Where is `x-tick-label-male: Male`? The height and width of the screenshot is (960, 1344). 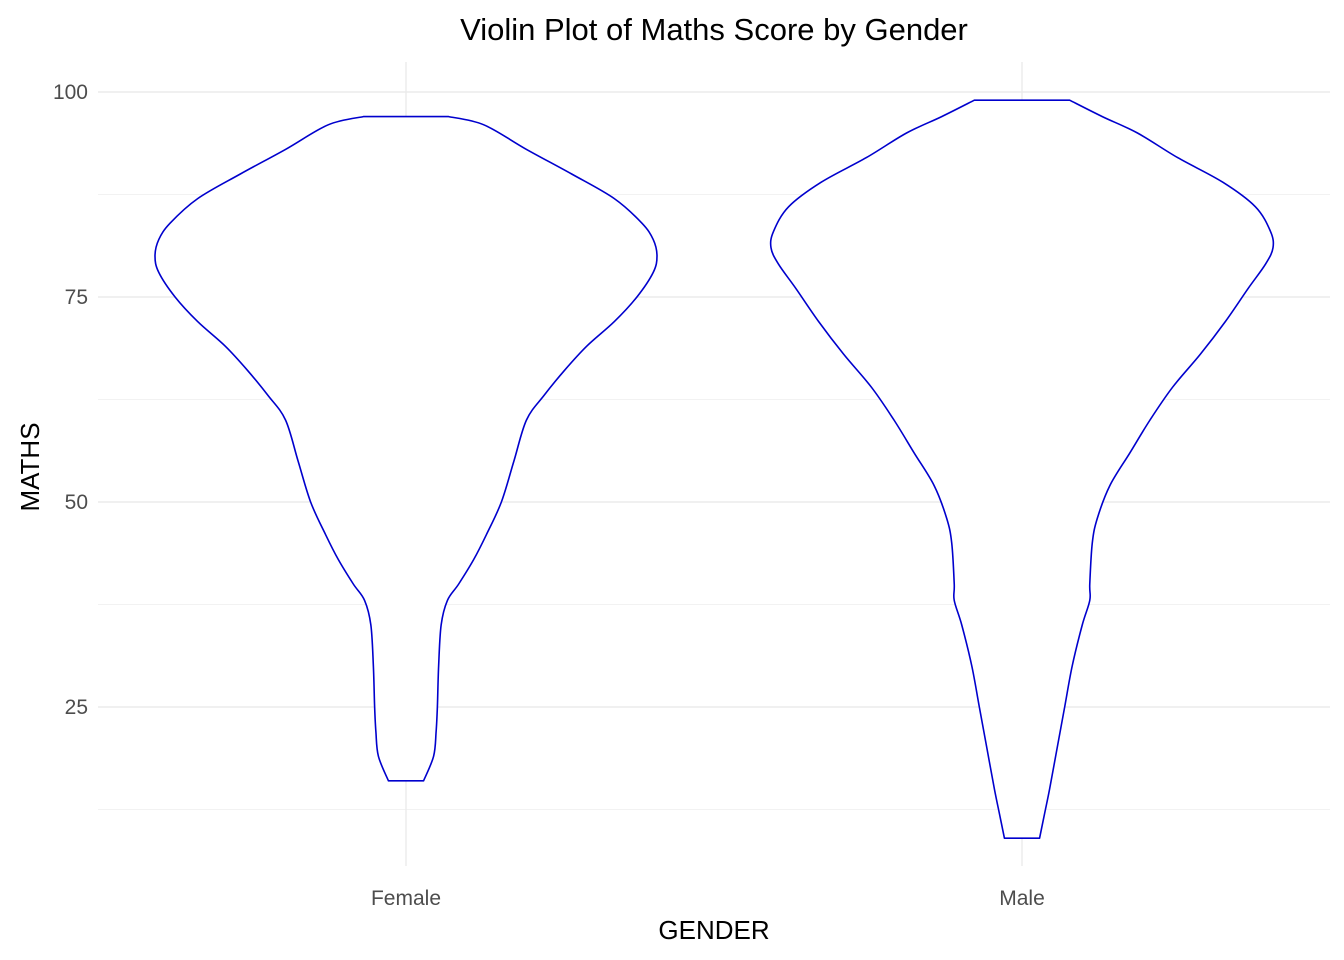
x-tick-label-male: Male is located at coordinates (1022, 898).